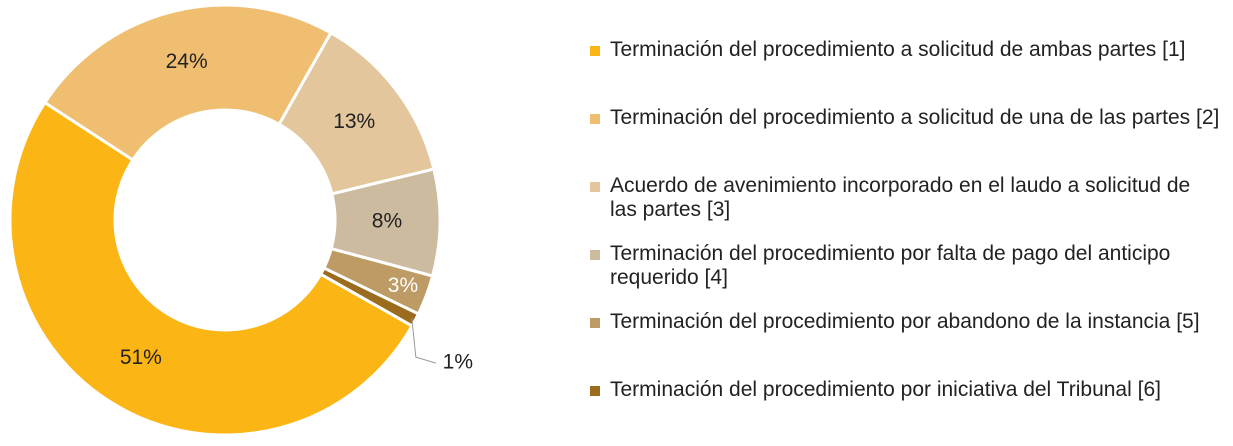 This screenshot has width=1233, height=446. Describe the element at coordinates (141, 357) in the screenshot. I see `data-label: 51%` at that location.